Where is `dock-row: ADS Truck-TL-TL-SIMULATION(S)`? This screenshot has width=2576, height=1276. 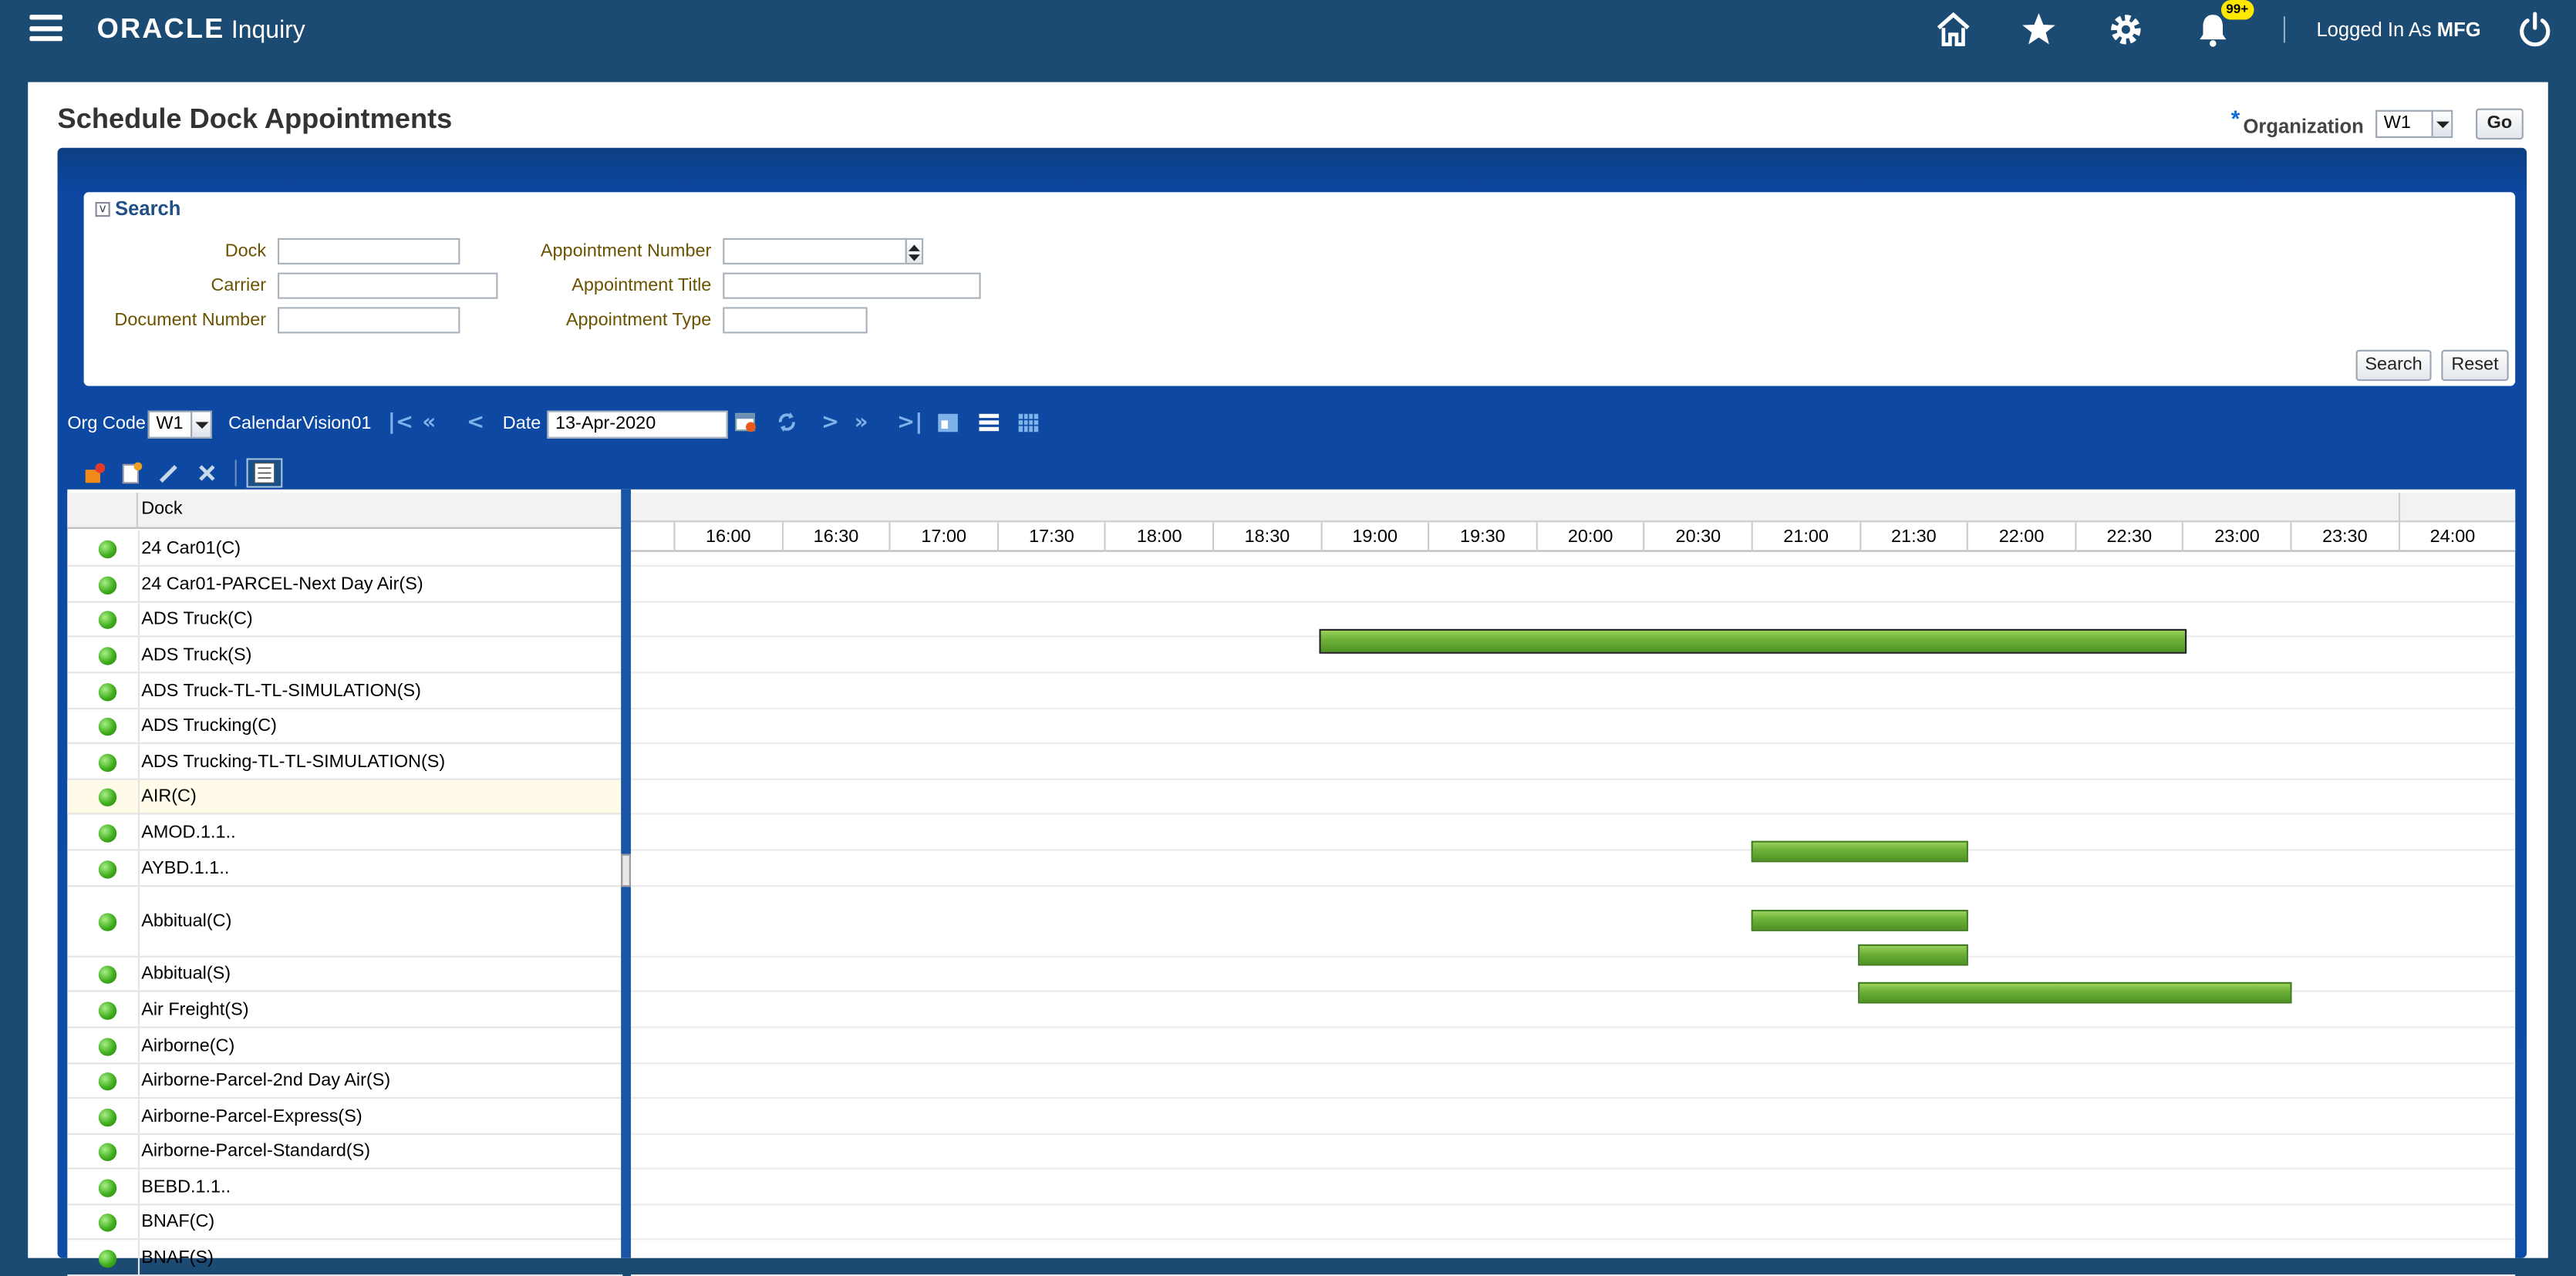
dock-row: ADS Truck-TL-TL-SIMULATION(S) is located at coordinates (345, 691).